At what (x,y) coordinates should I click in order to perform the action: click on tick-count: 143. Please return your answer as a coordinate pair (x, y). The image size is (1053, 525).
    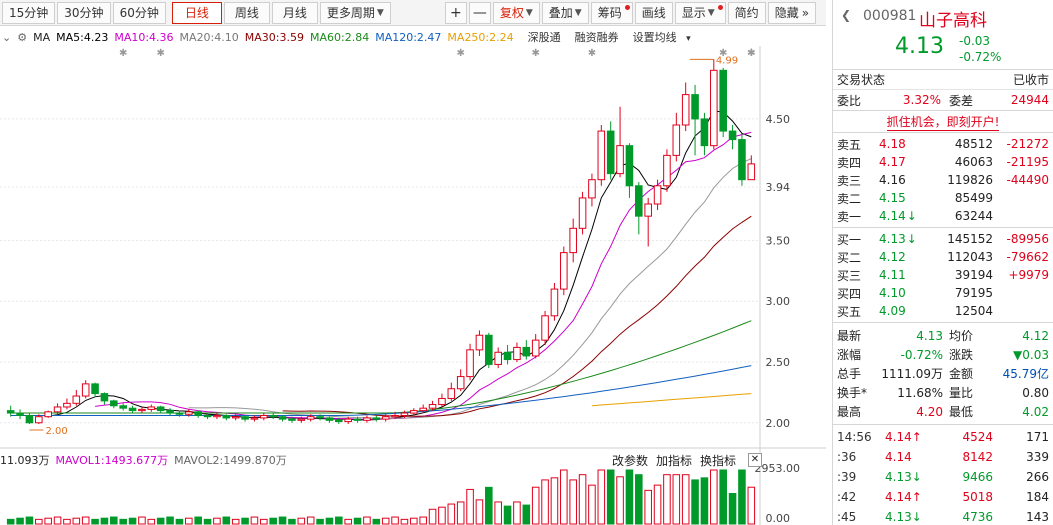
    Looking at the image, I should click on (1037, 517).